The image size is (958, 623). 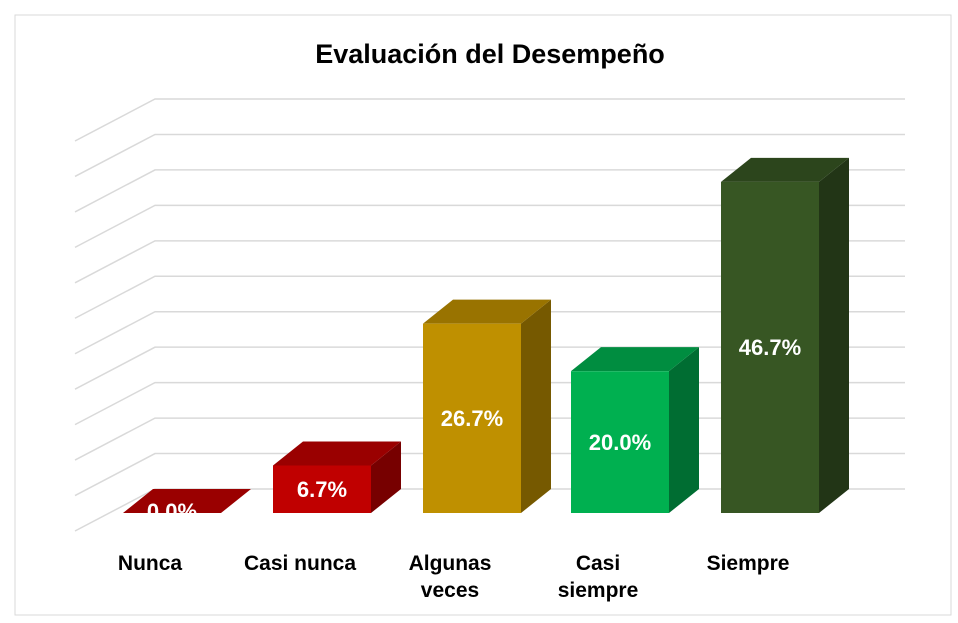 I want to click on value-label: 26.7%, so click(x=472, y=418).